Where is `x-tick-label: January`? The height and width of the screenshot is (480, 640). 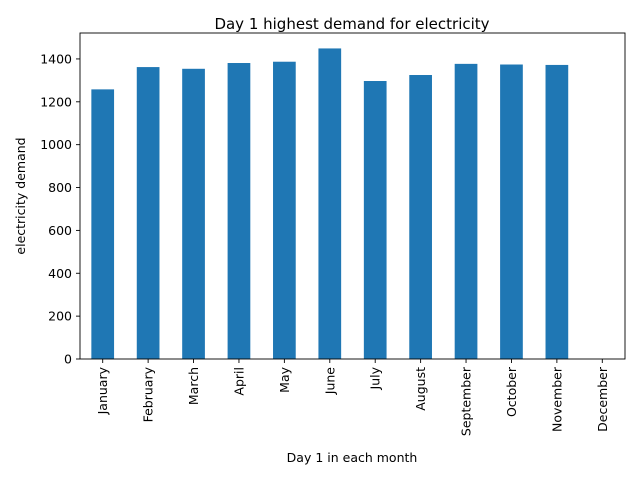
x-tick-label: January is located at coordinates (102, 390).